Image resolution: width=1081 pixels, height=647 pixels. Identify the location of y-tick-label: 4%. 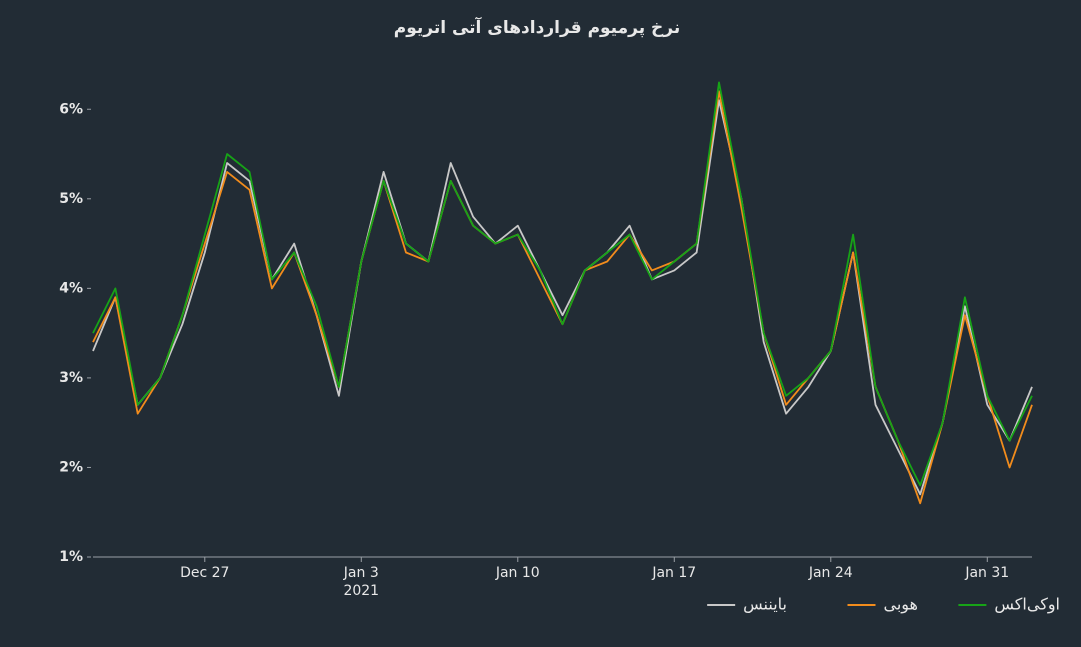
(71, 288).